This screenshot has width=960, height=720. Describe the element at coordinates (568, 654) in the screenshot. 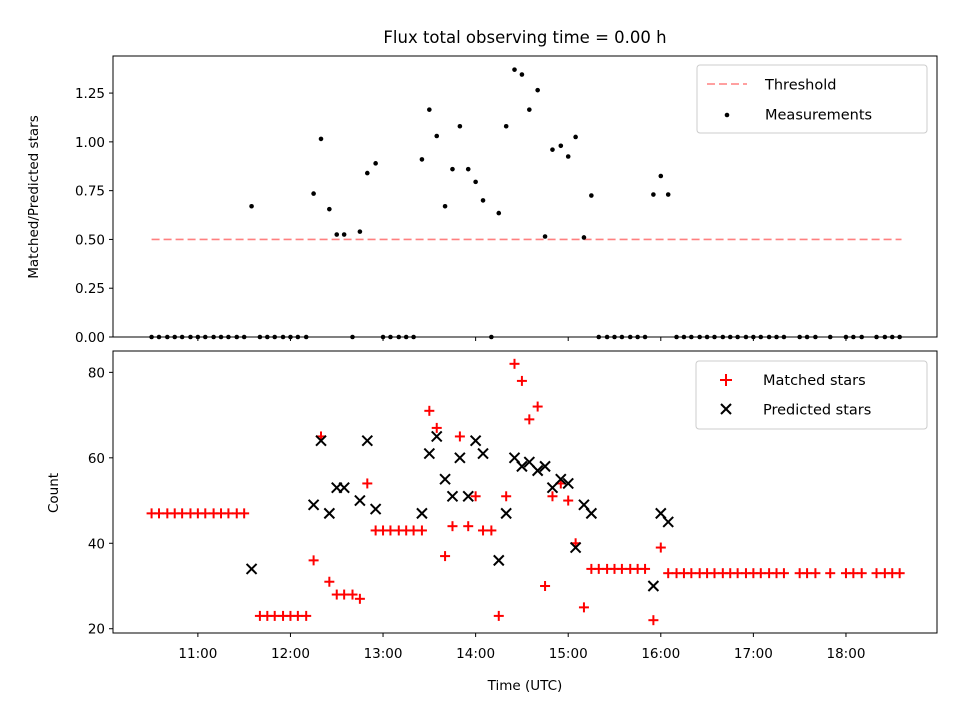

I see `x-tick-label: 15:00` at that location.